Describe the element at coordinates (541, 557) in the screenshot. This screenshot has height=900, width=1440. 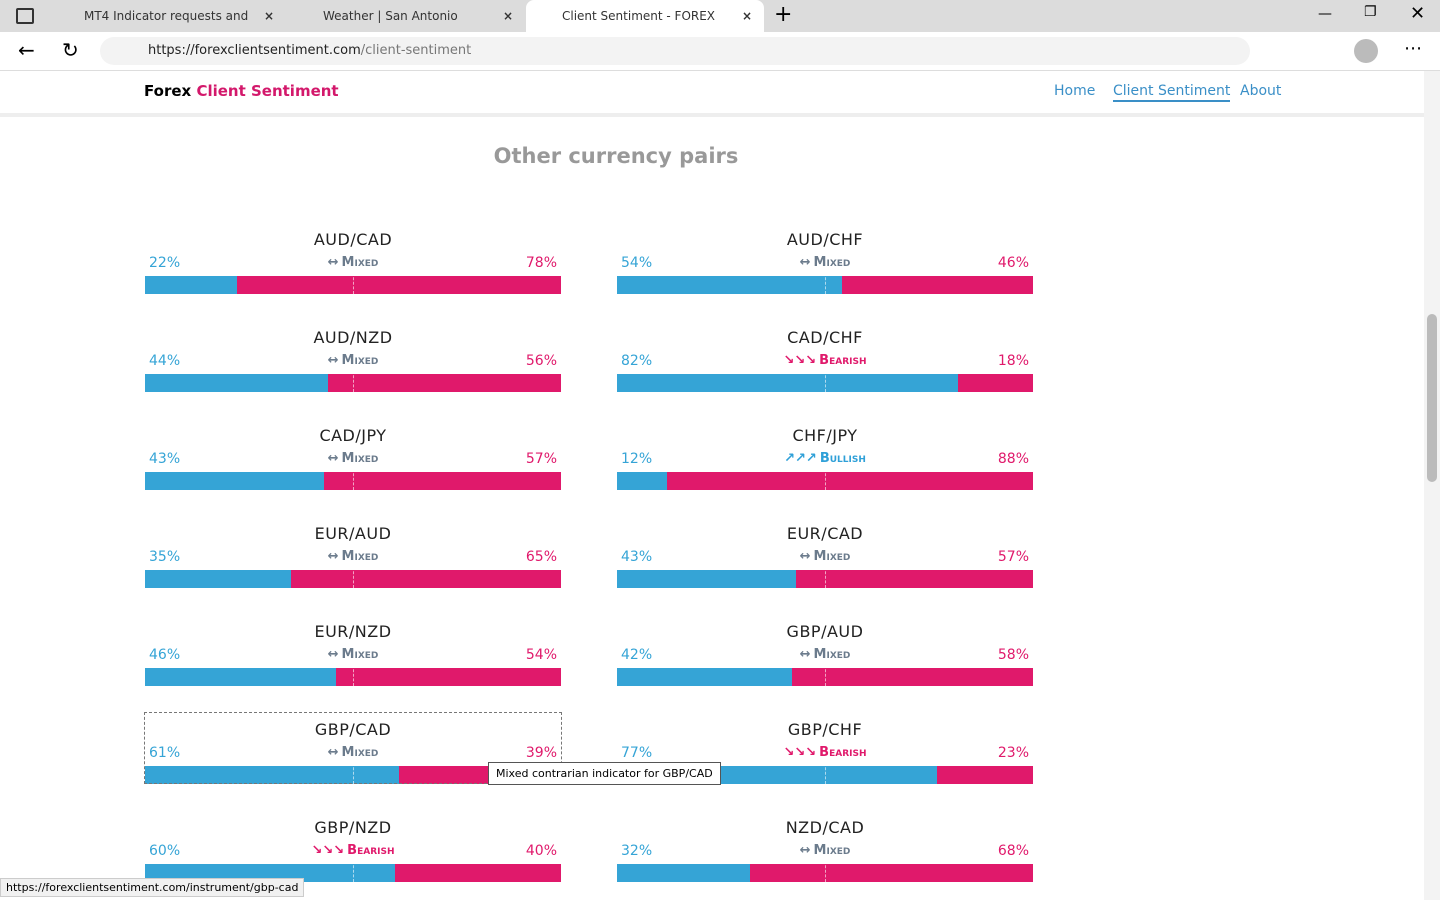
I see `short-label: 65%` at that location.